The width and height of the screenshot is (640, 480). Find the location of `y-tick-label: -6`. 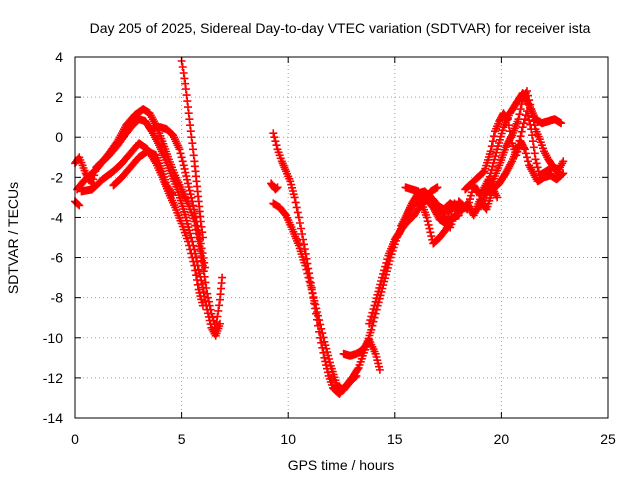

y-tick-label: -6 is located at coordinates (57, 258).